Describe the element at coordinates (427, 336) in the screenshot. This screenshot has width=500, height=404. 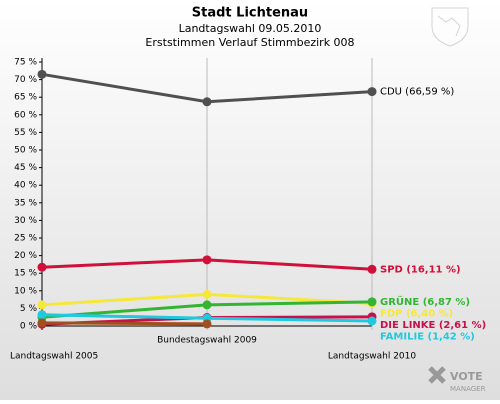
I see `end-label: FAMILIE (1,42 %)` at that location.